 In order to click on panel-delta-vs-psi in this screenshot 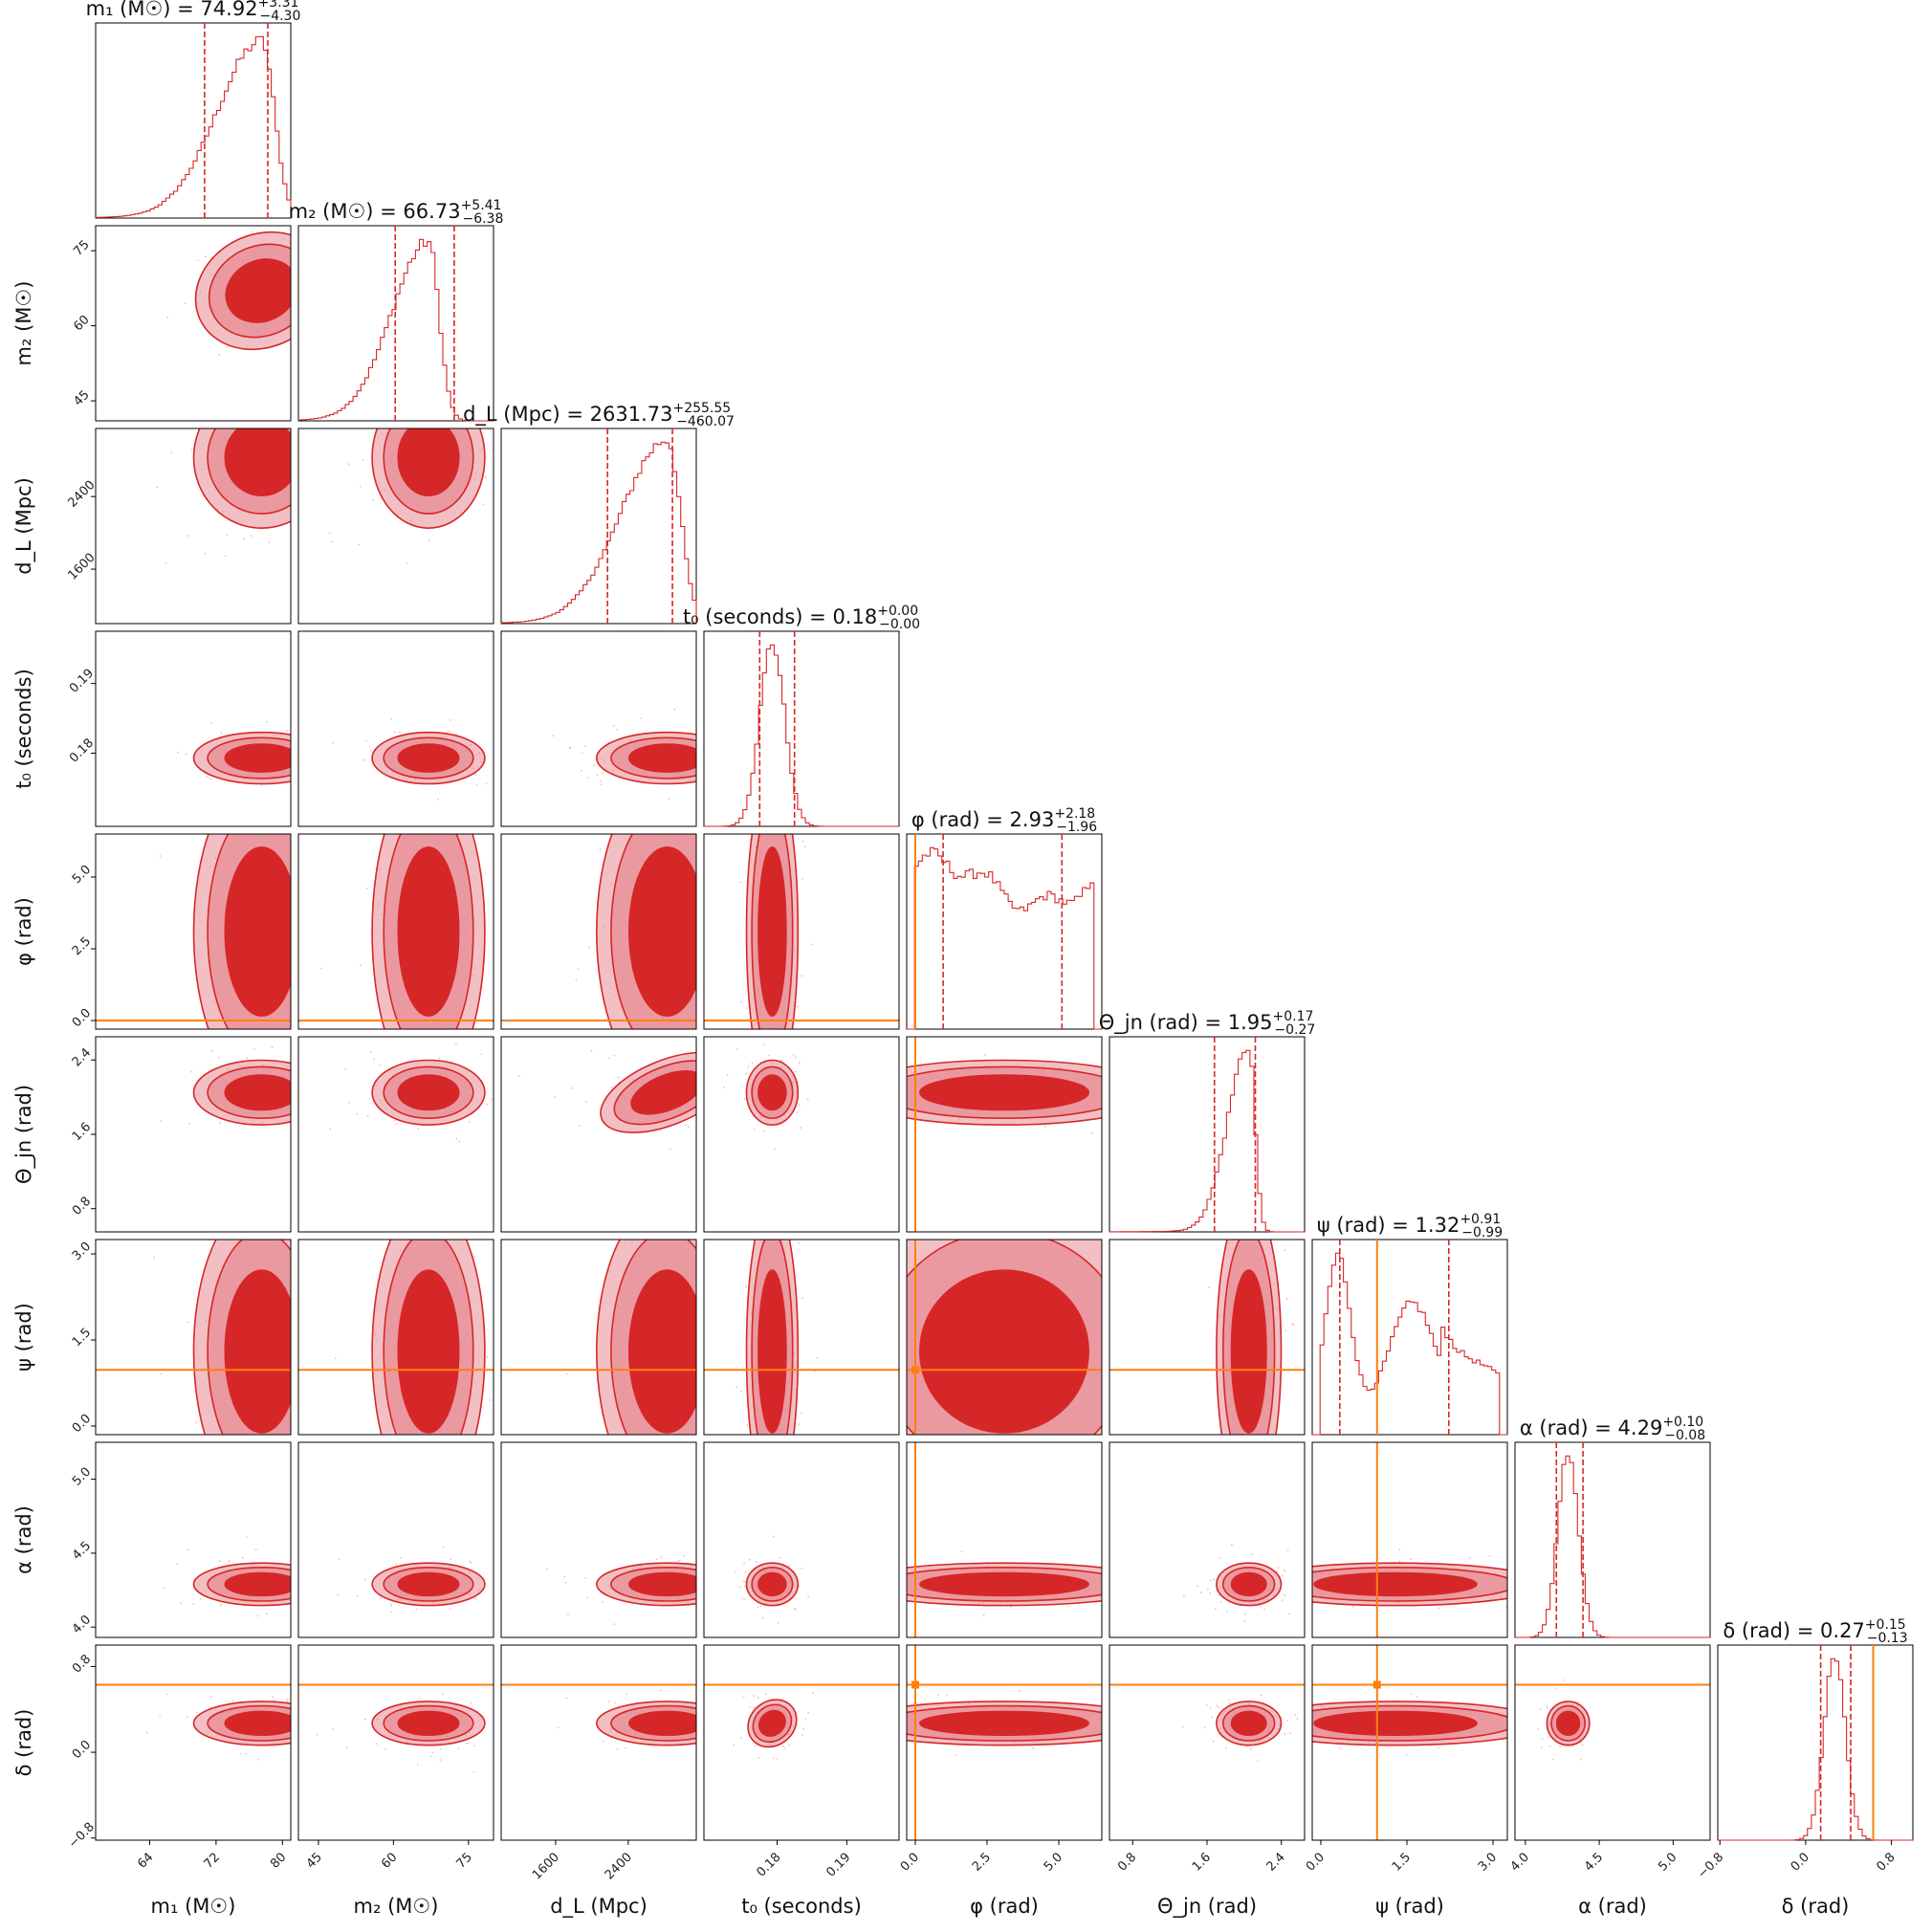, I will do `click(1421, 1742)`.